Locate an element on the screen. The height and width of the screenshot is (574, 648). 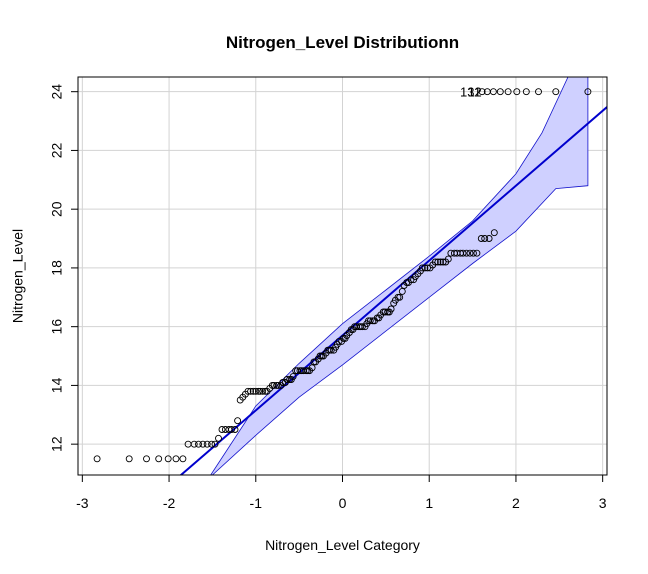
y-tick-label: 14 is located at coordinates (57, 385).